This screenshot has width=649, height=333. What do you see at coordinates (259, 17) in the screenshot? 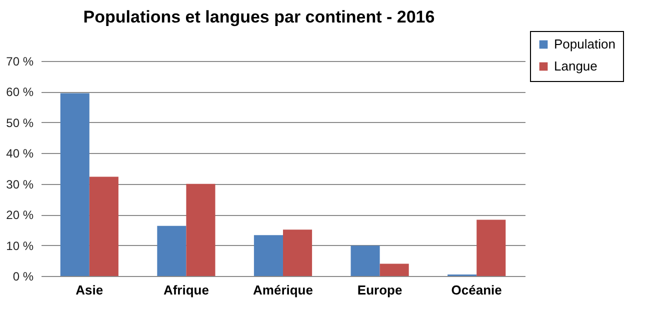
I see `chart-title: Populations et langues par continent - 2016` at bounding box center [259, 17].